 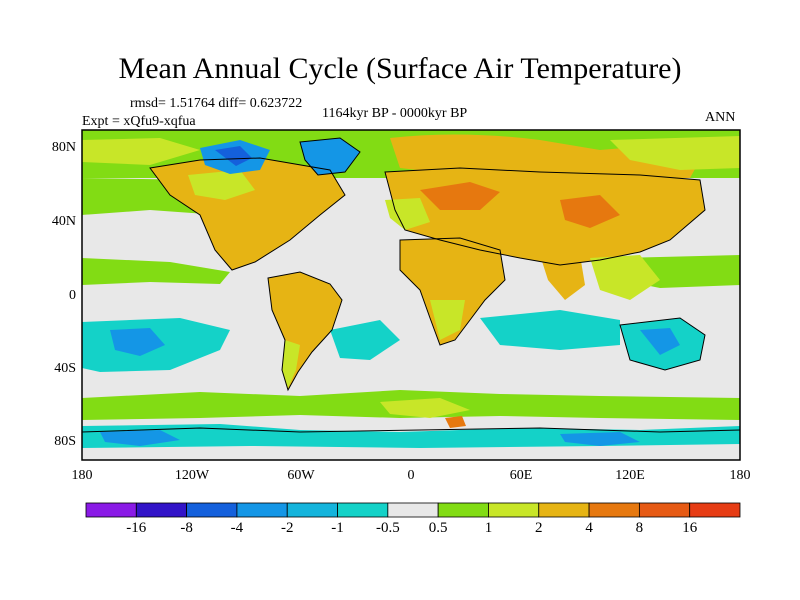 I want to click on coast-africa, so click(x=452, y=291).